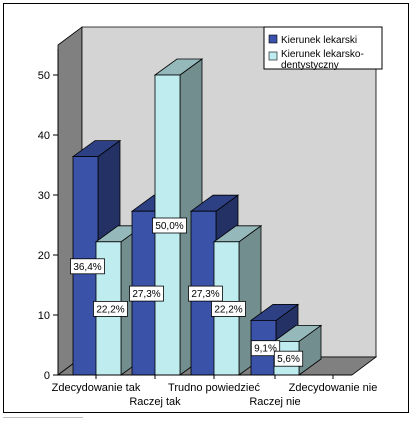 The width and height of the screenshot is (414, 422). What do you see at coordinates (44, 196) in the screenshot?
I see `y-tick-label: 30` at bounding box center [44, 196].